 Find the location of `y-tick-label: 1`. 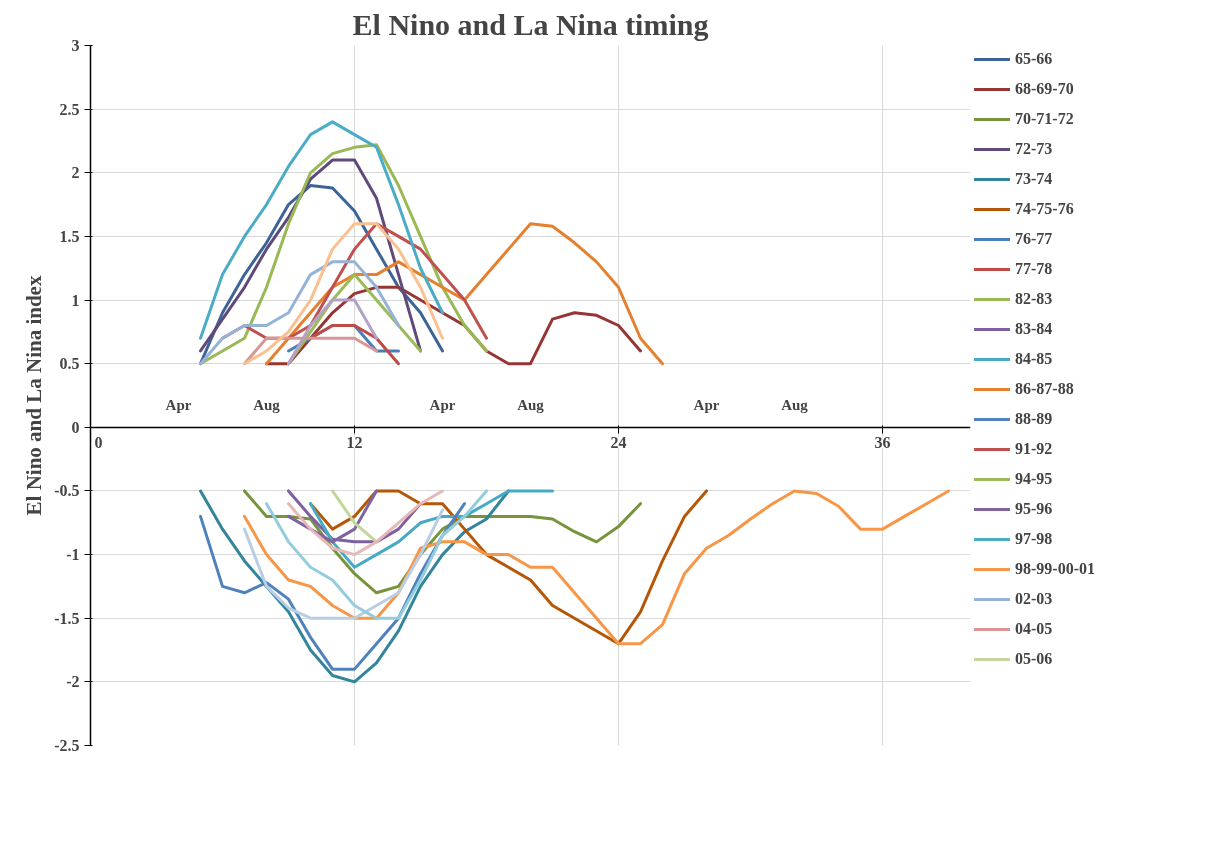

y-tick-label: 1 is located at coordinates (75, 300).